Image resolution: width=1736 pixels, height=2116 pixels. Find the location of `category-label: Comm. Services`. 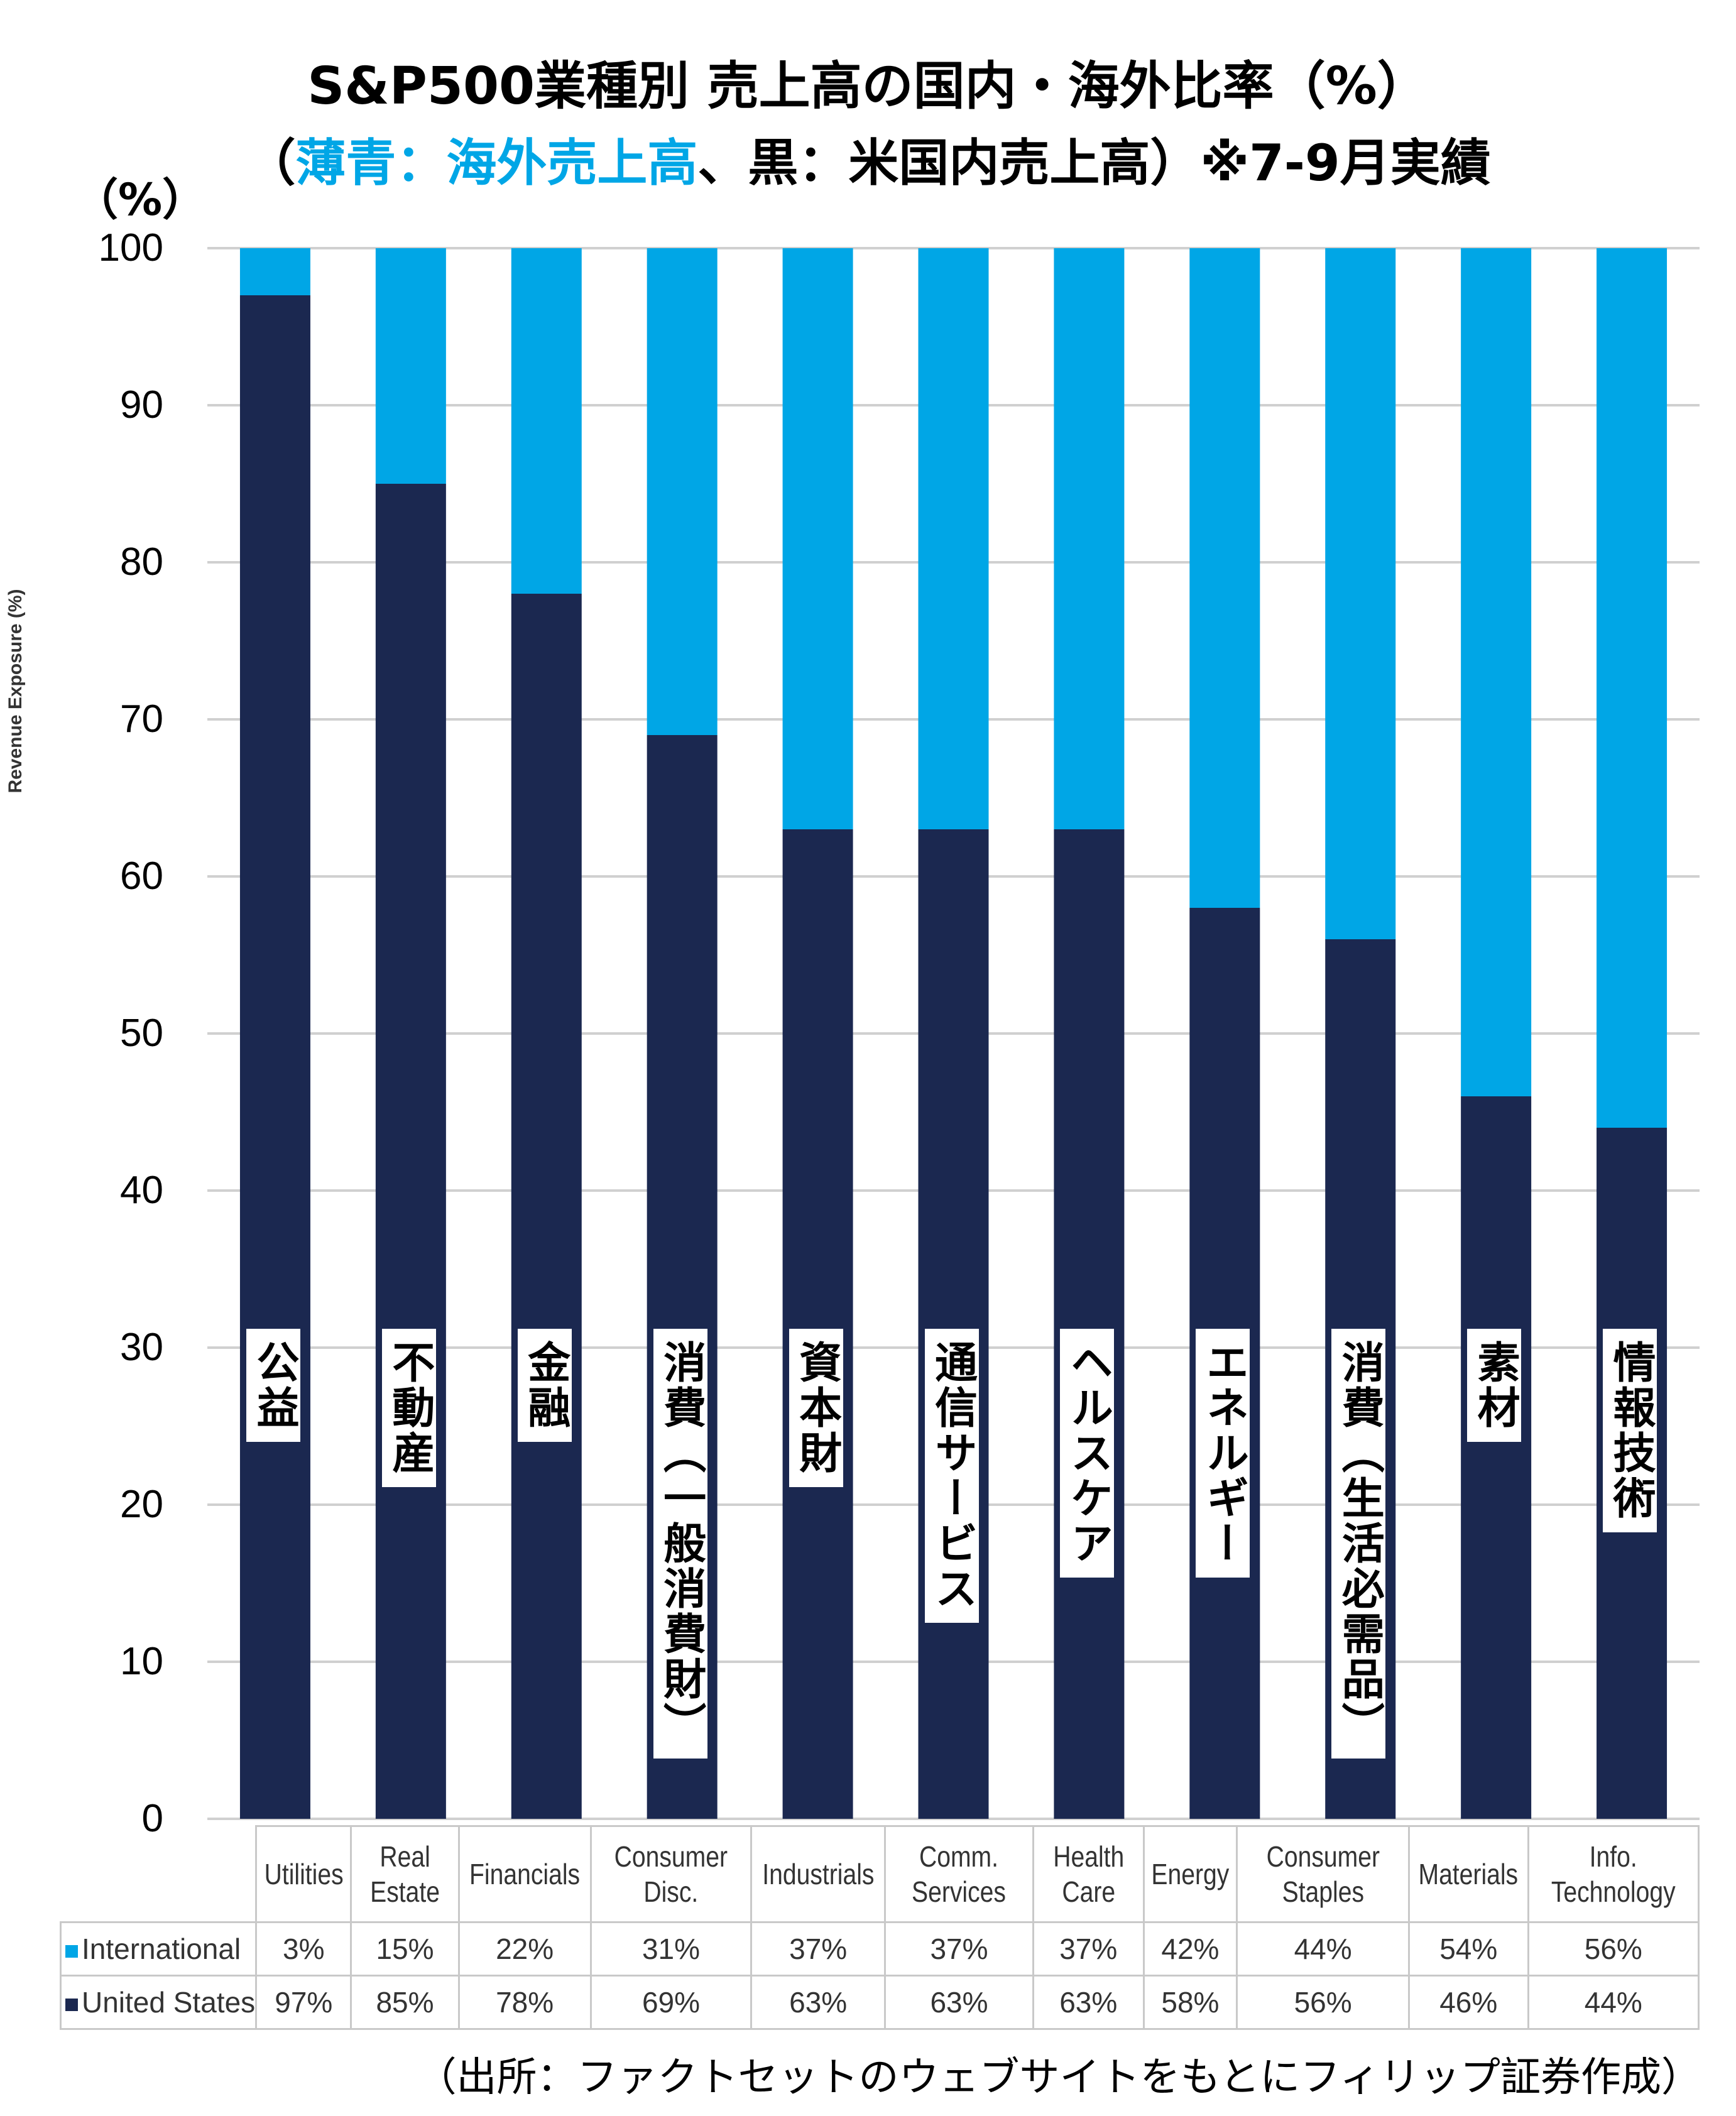

category-label: Comm. Services is located at coordinates (959, 1874).